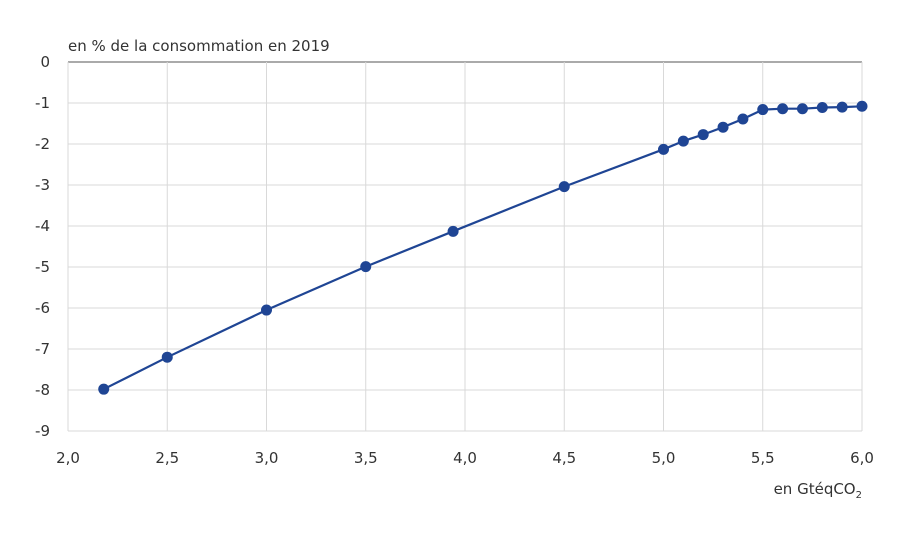  I want to click on y-tick-label: -2, so click(42, 144).